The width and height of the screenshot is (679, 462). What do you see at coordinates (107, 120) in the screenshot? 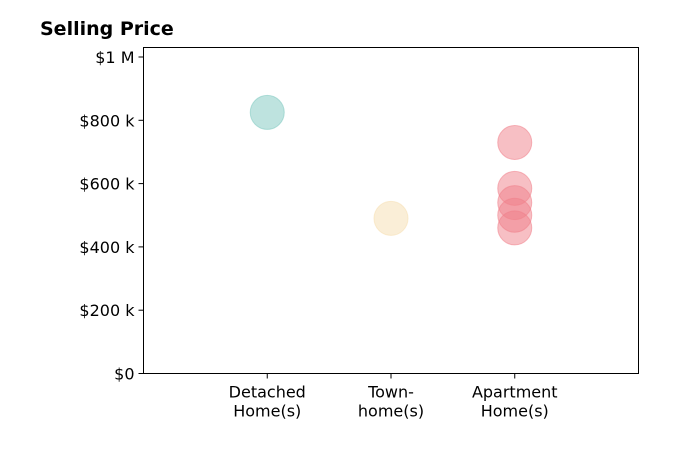
I see `y-tick-label-4: $800 k` at bounding box center [107, 120].